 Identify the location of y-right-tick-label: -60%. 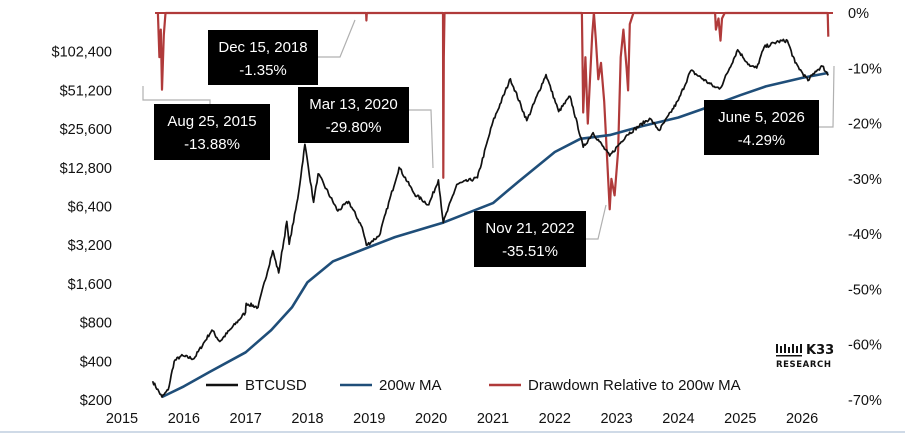
(865, 346).